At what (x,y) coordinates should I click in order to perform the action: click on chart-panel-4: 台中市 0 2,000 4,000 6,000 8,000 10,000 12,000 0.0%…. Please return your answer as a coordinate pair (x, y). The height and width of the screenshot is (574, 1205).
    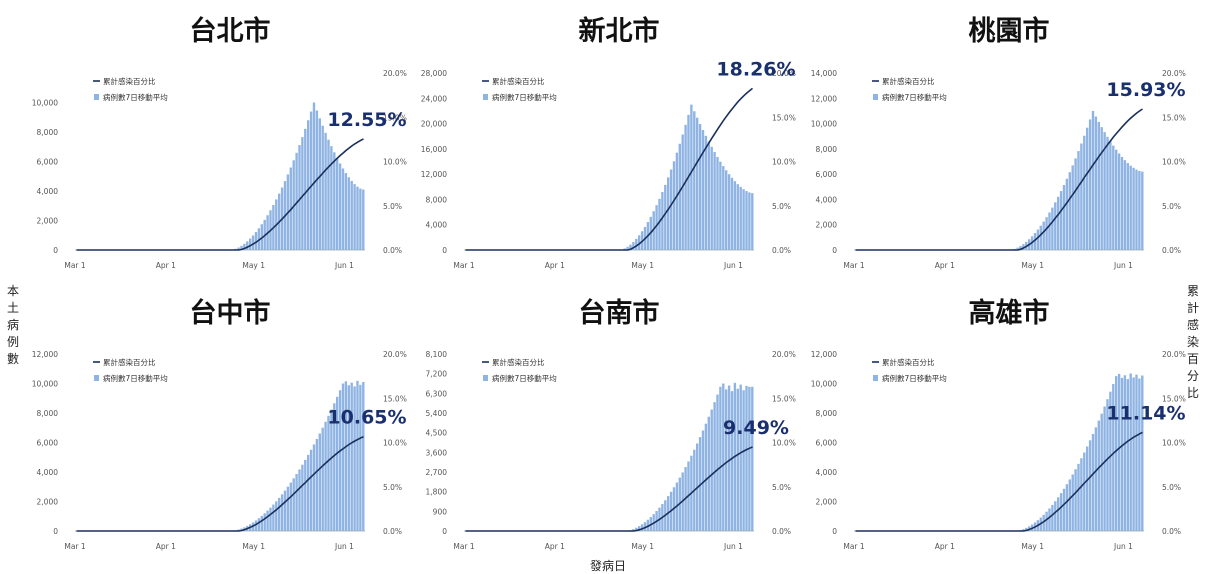
    Looking at the image, I should click on (219, 424).